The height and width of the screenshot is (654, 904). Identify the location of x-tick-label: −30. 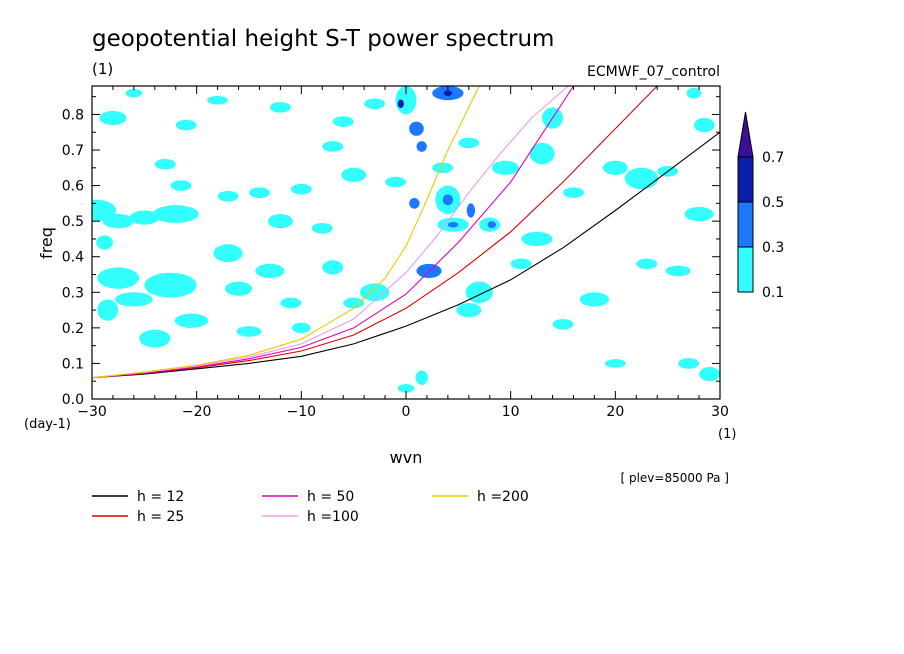
(92, 412).